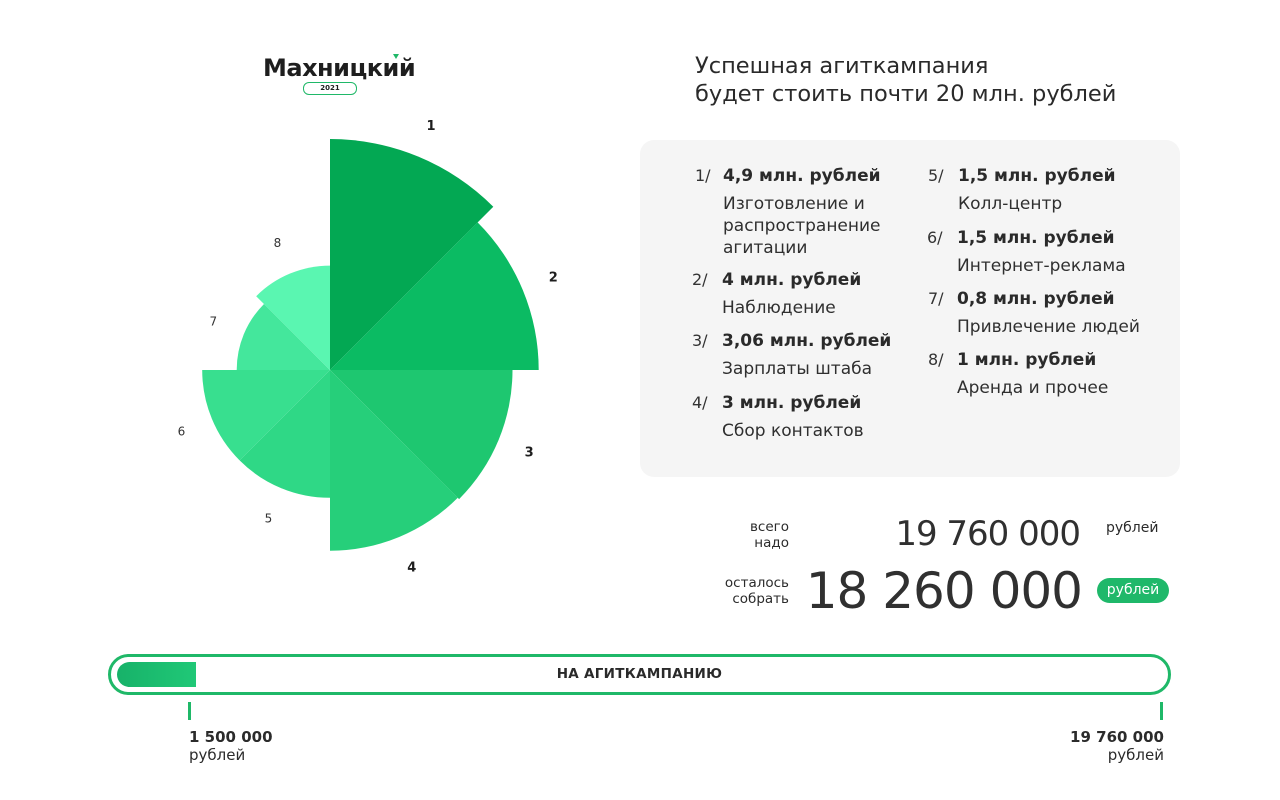 This screenshot has width=1280, height=800. What do you see at coordinates (769, 527) in the screenshot?
I see `needed-caption-line-1: всего` at bounding box center [769, 527].